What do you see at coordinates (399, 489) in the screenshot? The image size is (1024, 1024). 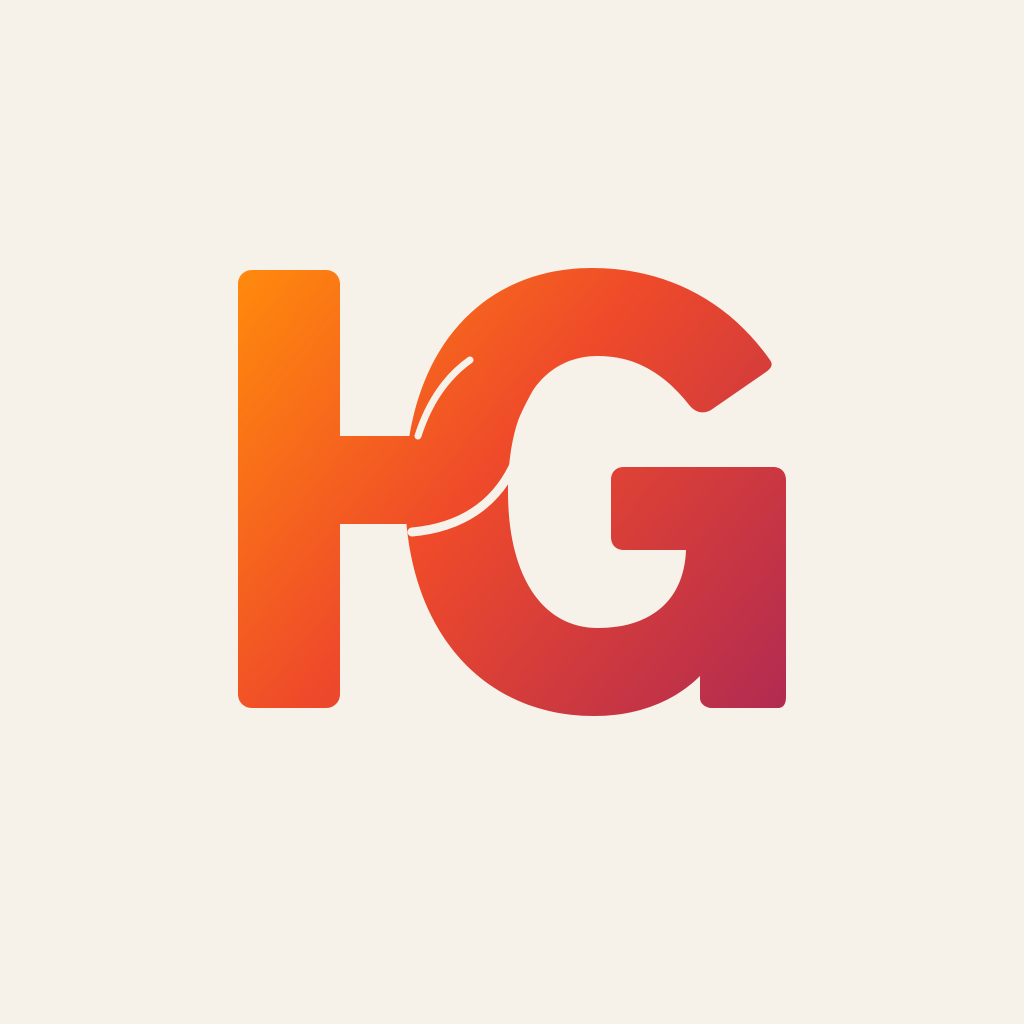 I see `letter-h-shape` at bounding box center [399, 489].